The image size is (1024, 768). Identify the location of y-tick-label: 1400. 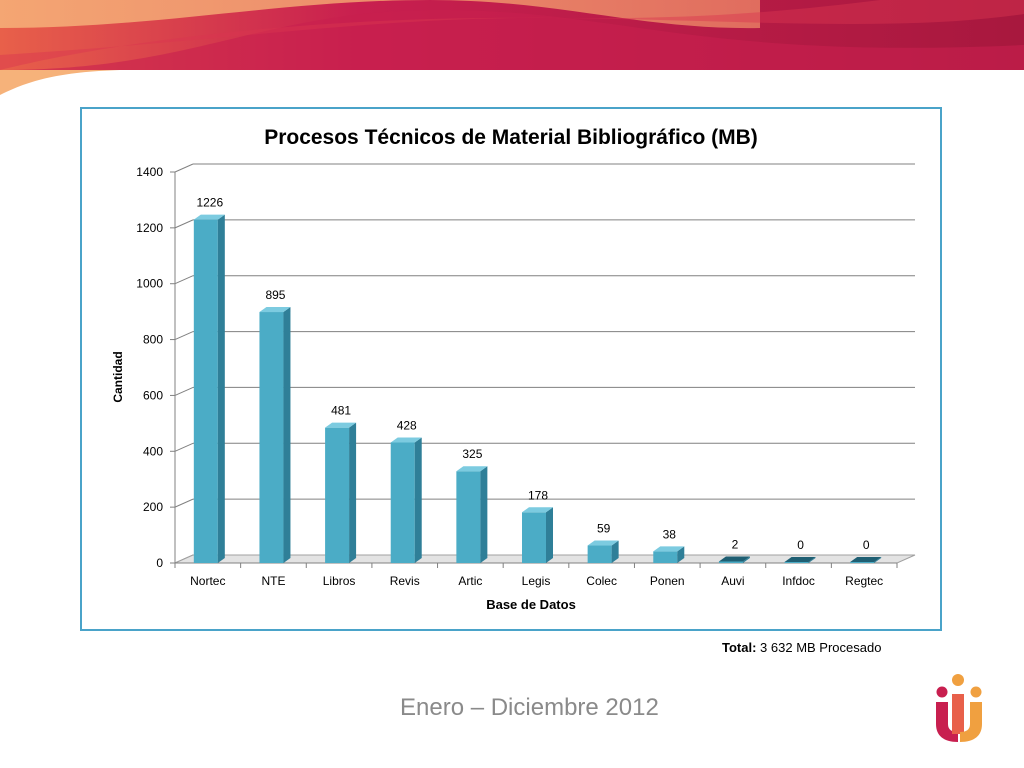
(149, 172).